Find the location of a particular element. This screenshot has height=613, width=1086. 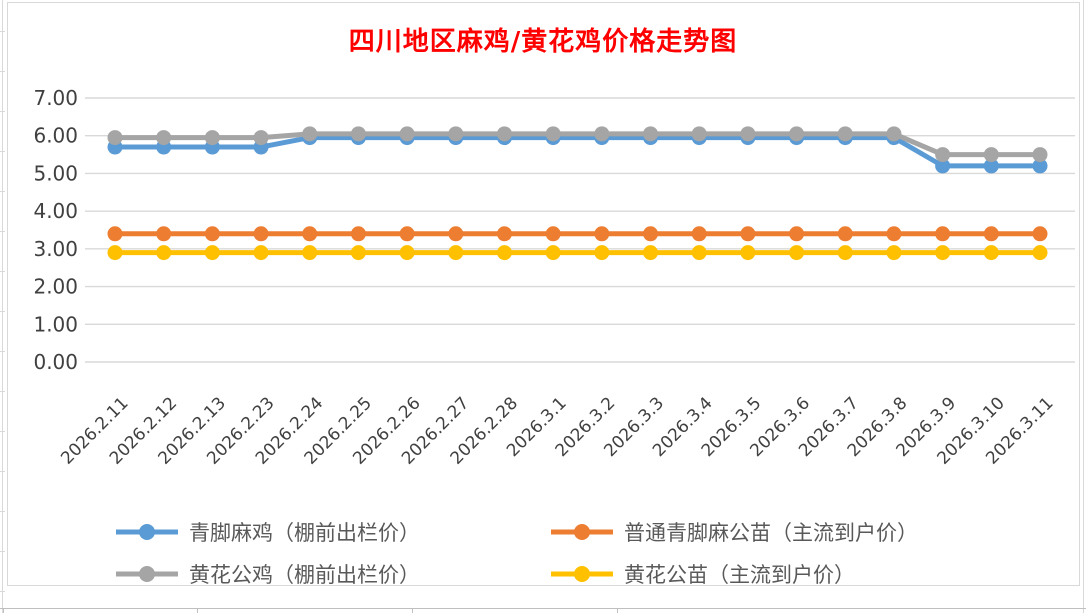

legend-label: 黄花公苗（主流到户价） is located at coordinates (739, 575).